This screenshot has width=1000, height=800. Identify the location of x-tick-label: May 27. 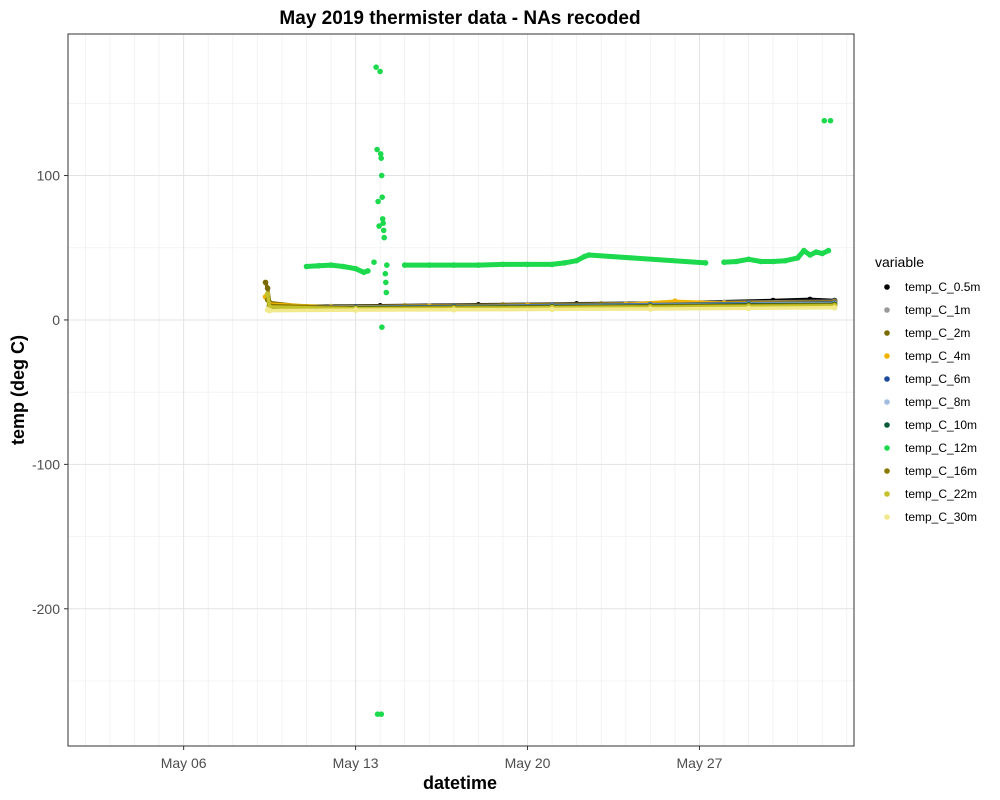
(700, 763).